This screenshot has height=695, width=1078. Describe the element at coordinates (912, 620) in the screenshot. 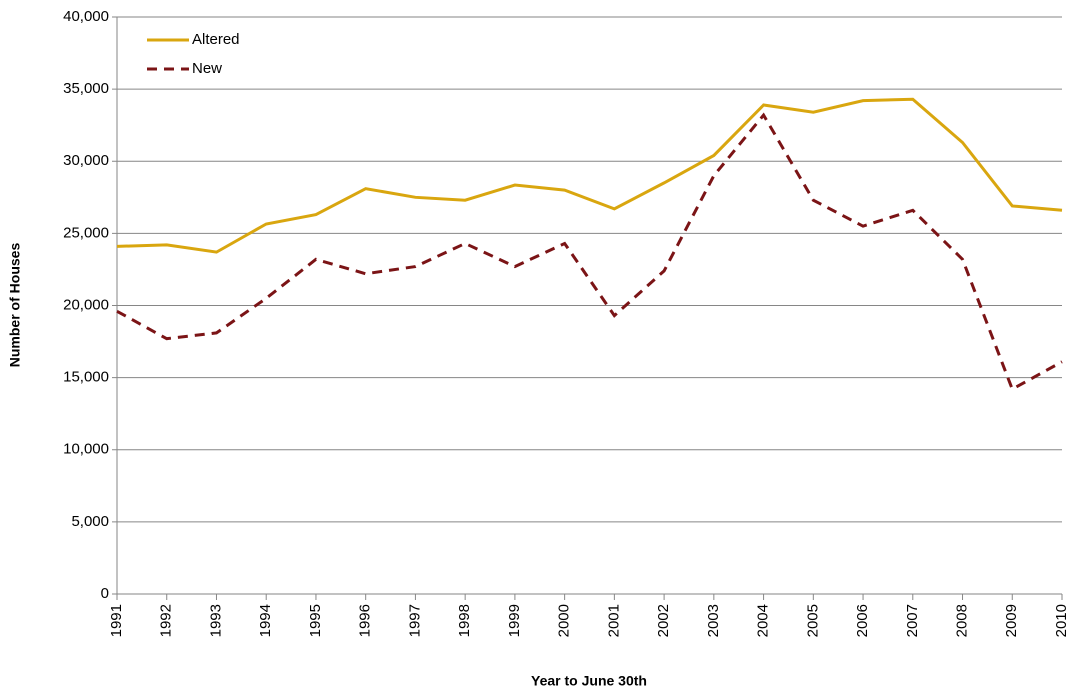

I see `x-tick-label: 2007` at that location.